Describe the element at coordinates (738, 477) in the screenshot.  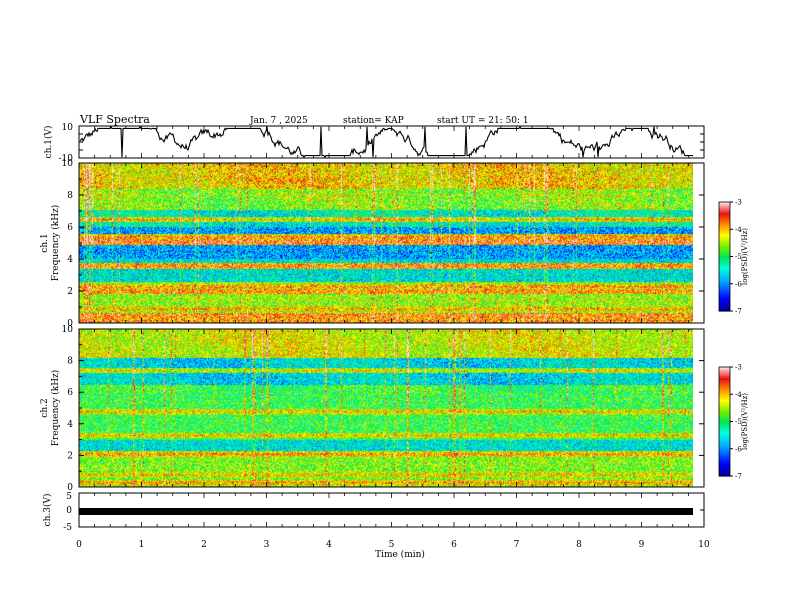
I see `ch2-colorbar-tick-label: -7` at that location.